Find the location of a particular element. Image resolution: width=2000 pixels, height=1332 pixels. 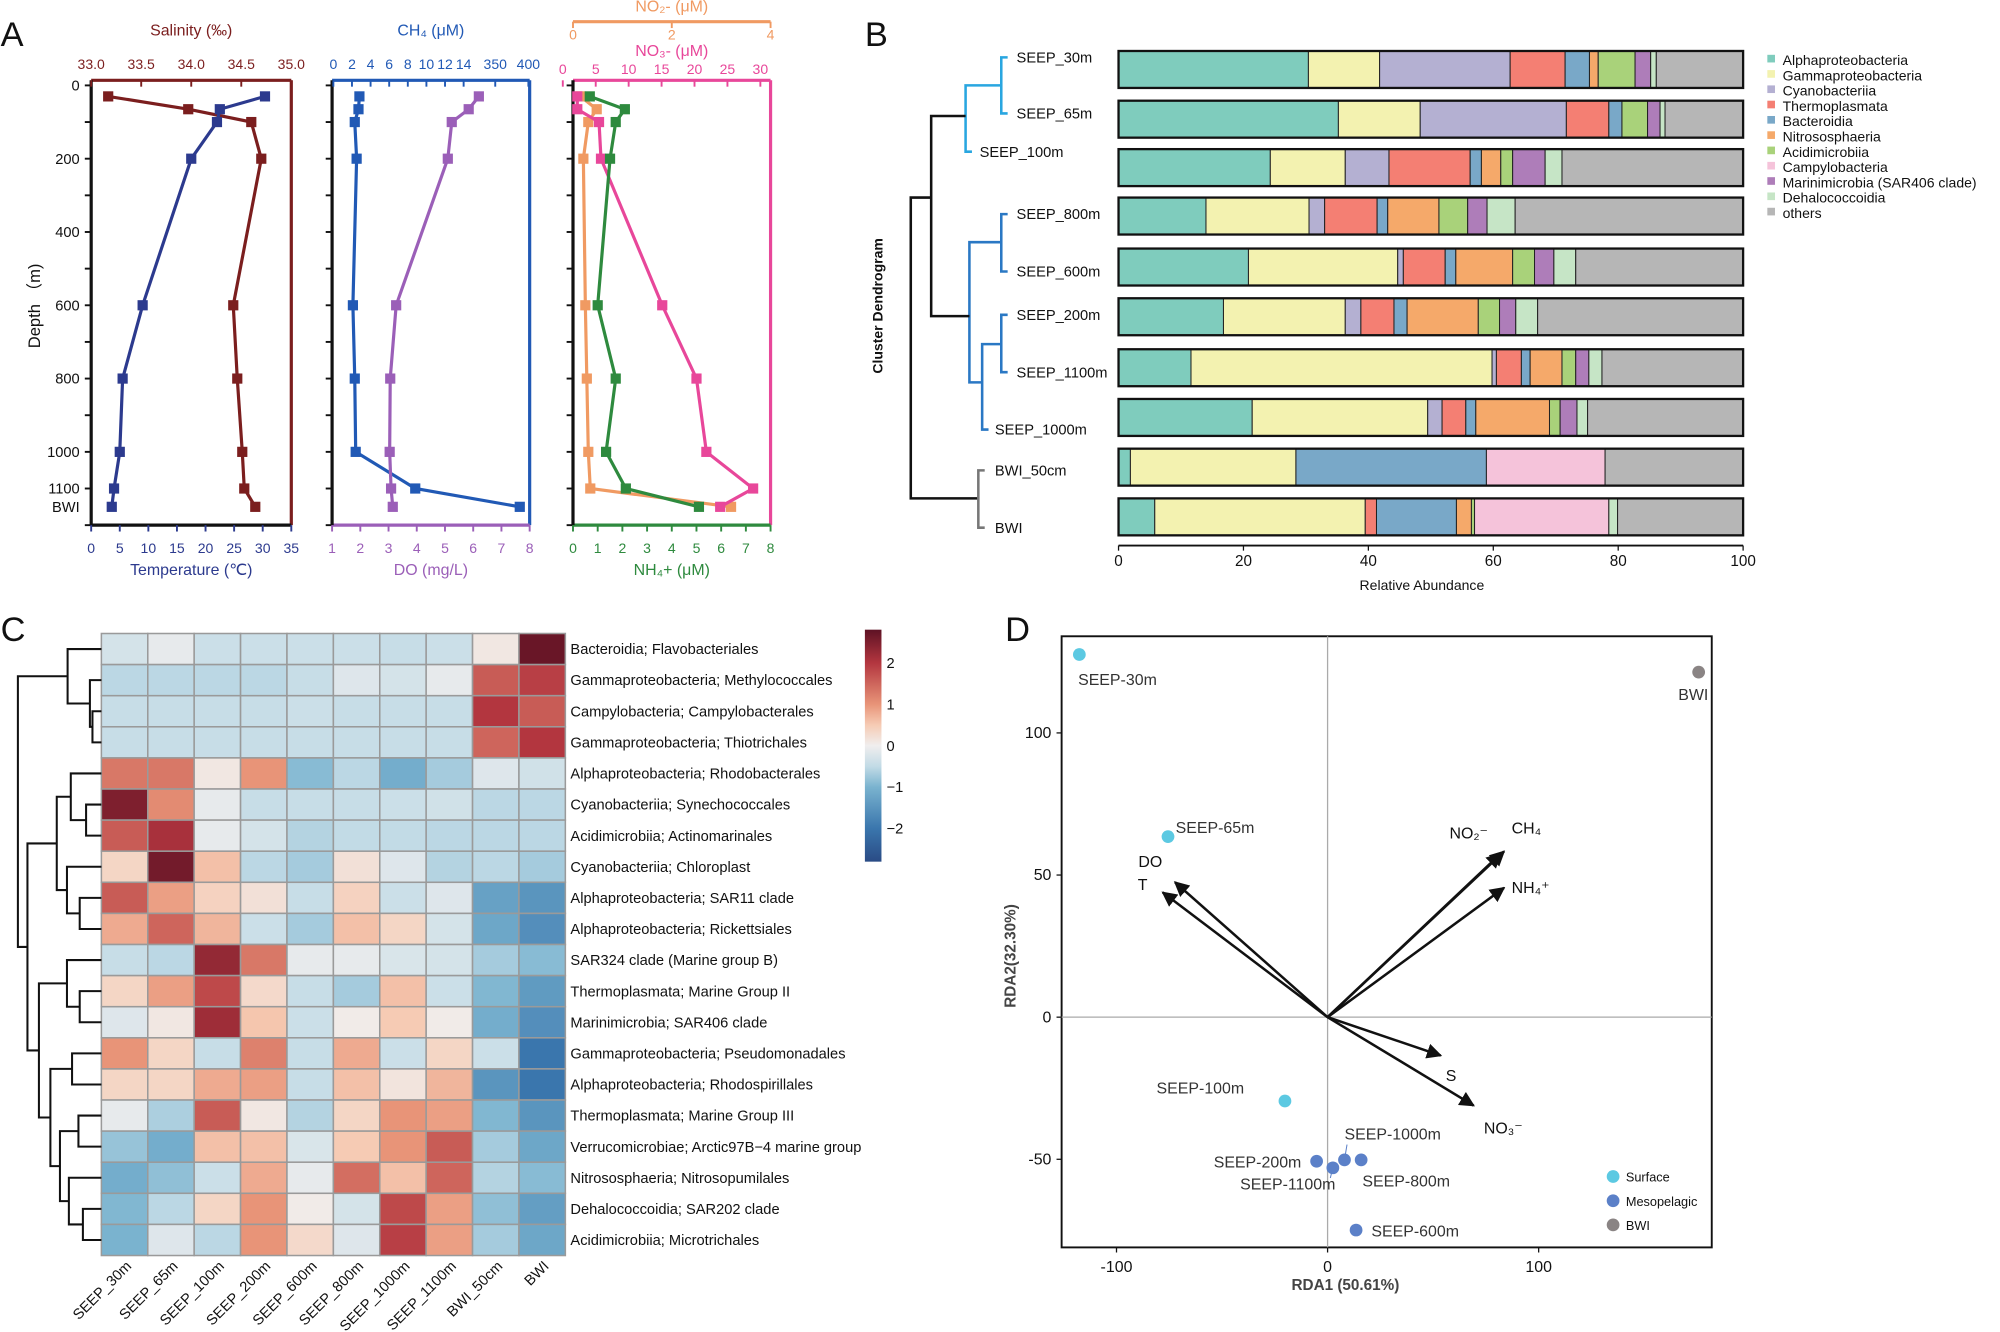

axis-tick-label: 1 is located at coordinates (332, 548).